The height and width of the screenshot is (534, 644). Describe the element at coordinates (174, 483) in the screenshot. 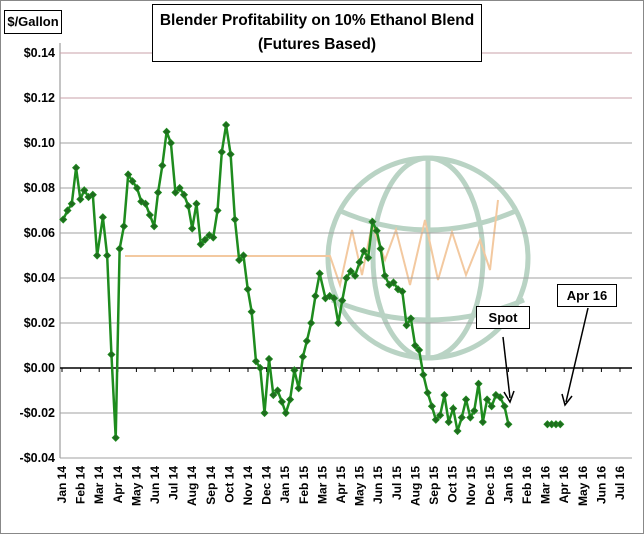

I see `x-tick-label: Jul 14` at that location.